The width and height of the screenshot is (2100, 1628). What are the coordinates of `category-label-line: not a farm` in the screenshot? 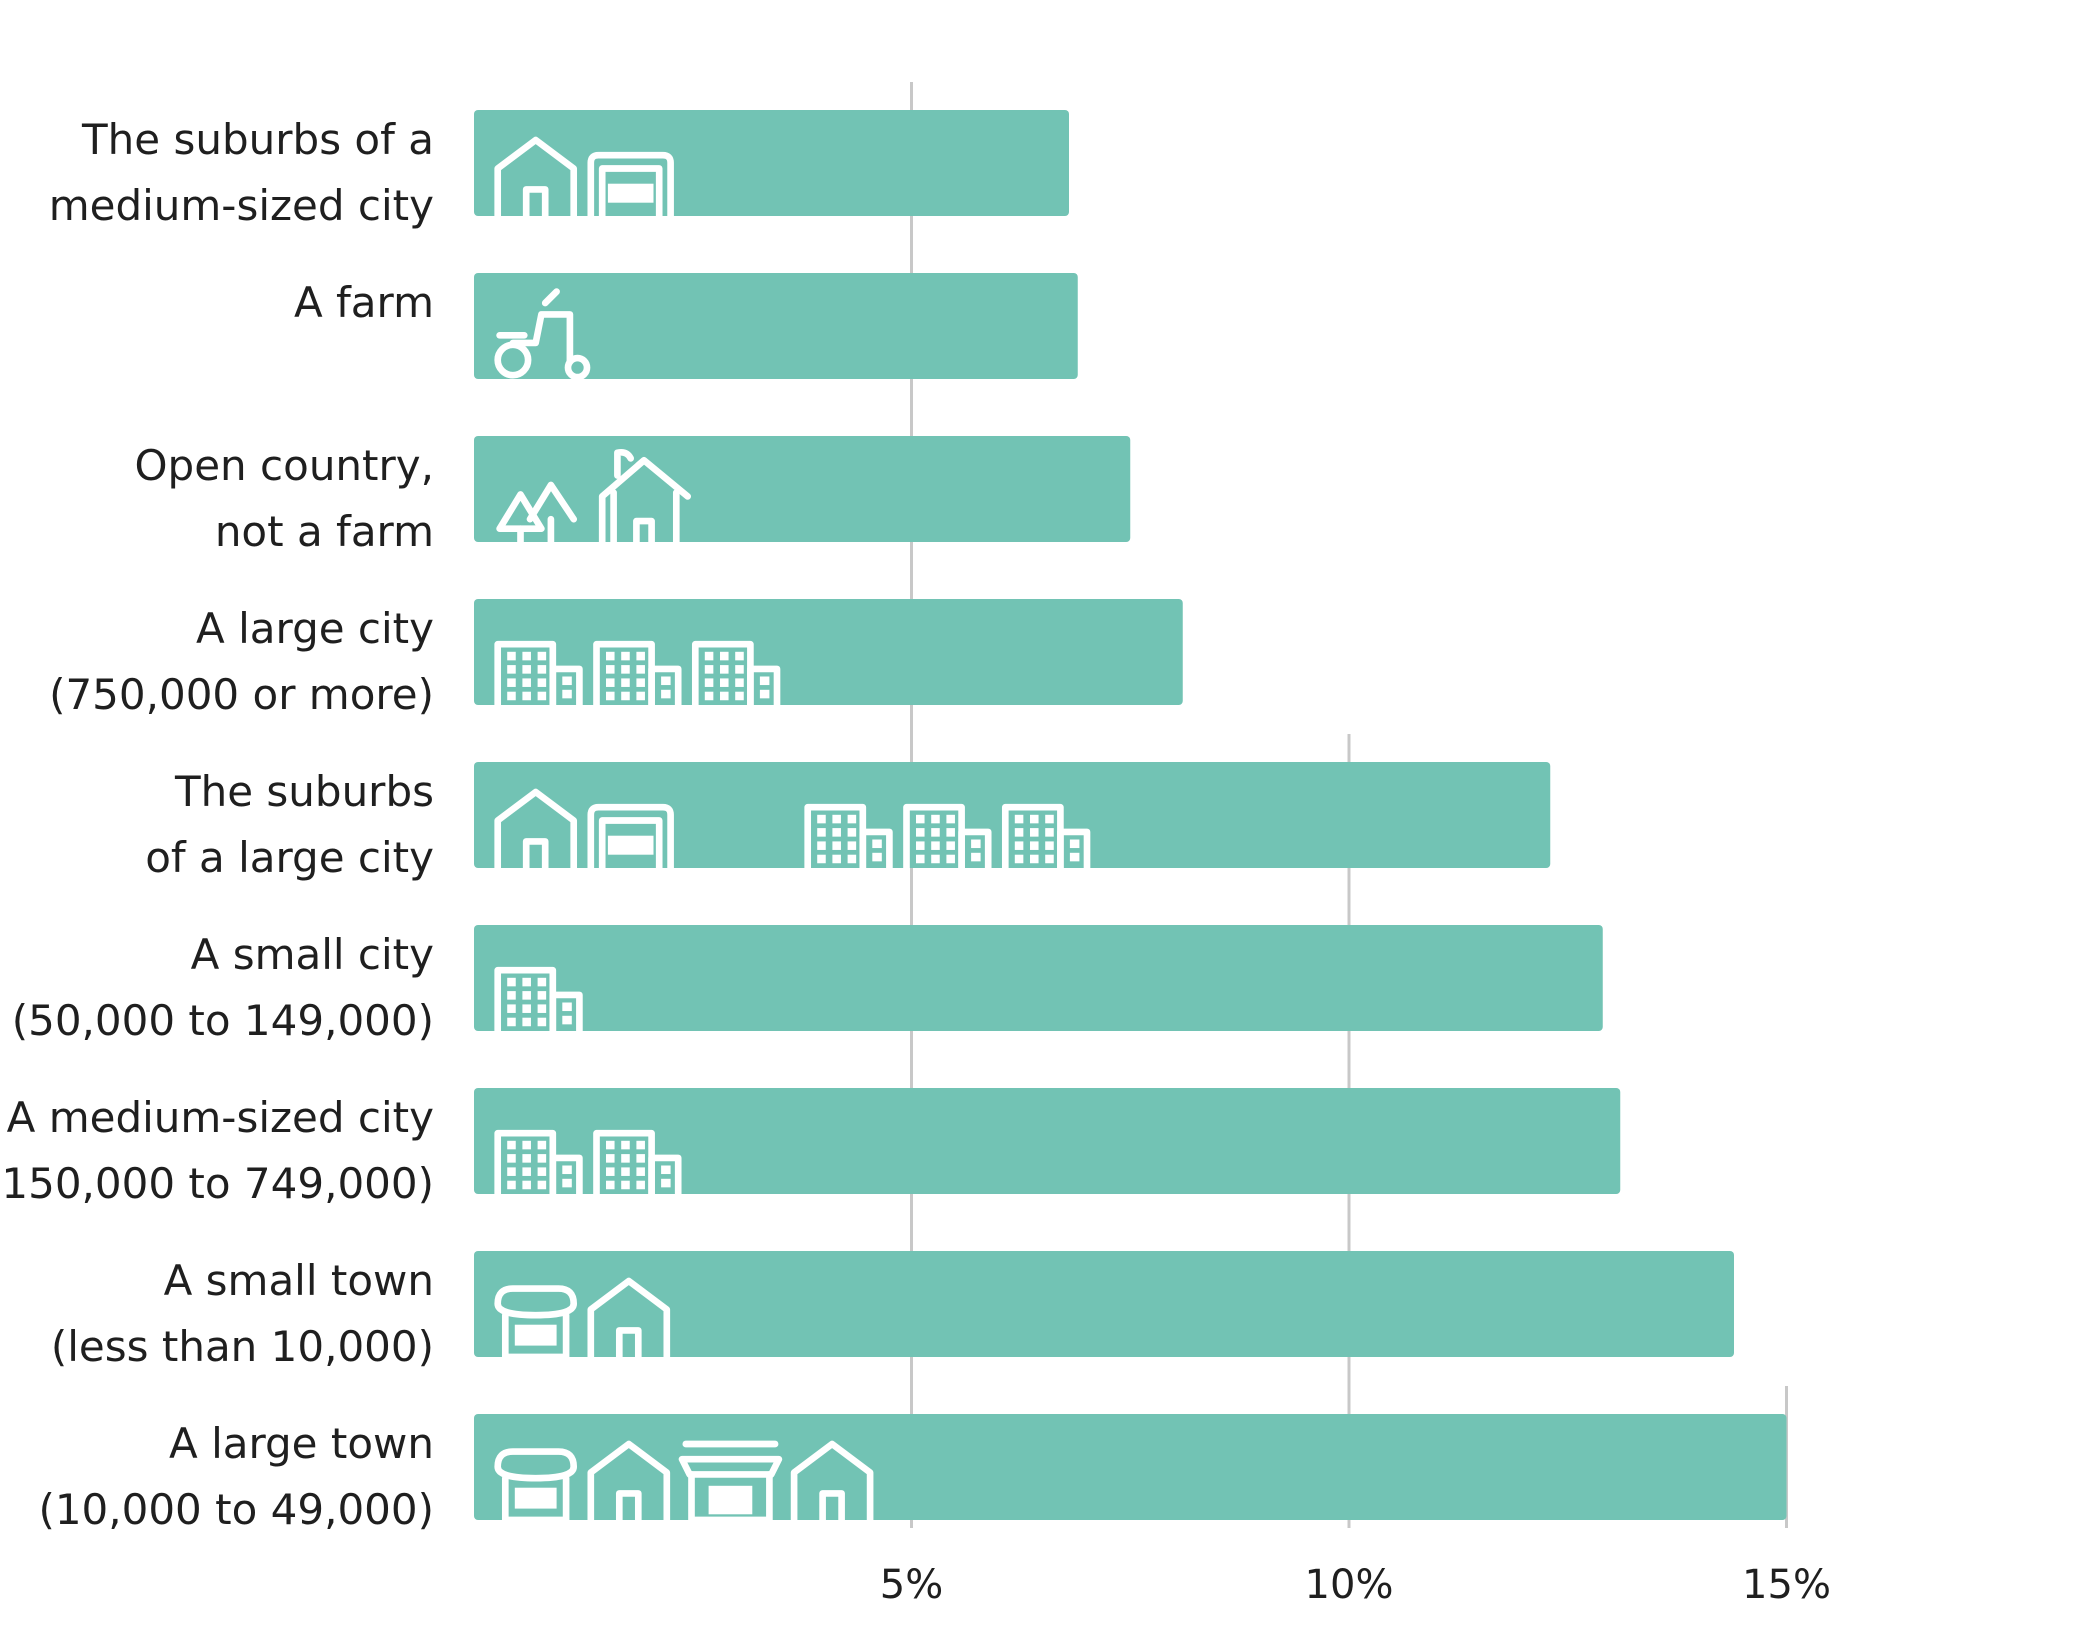 It's located at (324, 531).